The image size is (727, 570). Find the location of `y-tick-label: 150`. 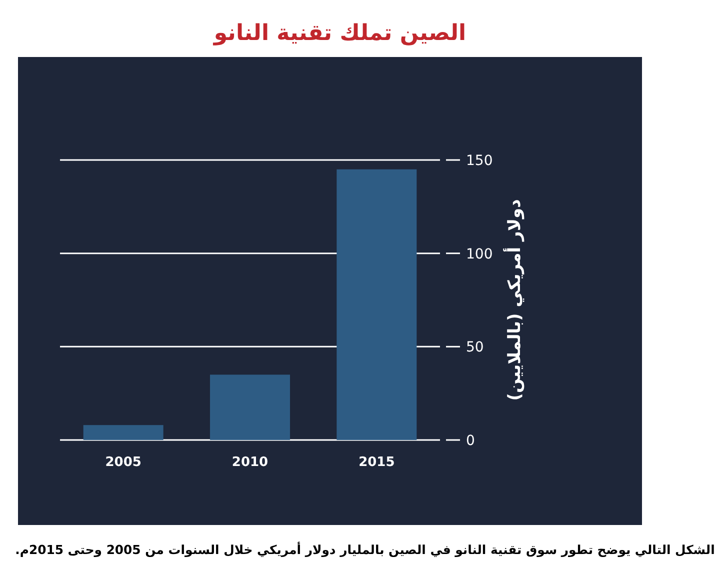

y-tick-label: 150 is located at coordinates (479, 161).